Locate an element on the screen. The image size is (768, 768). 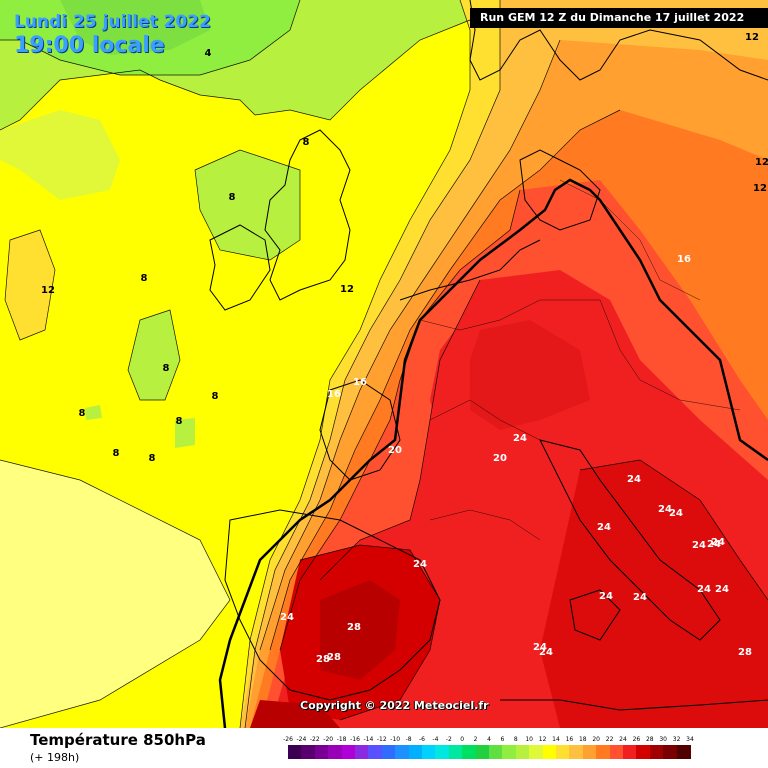
band-green-core is located at coordinates (135, 27).